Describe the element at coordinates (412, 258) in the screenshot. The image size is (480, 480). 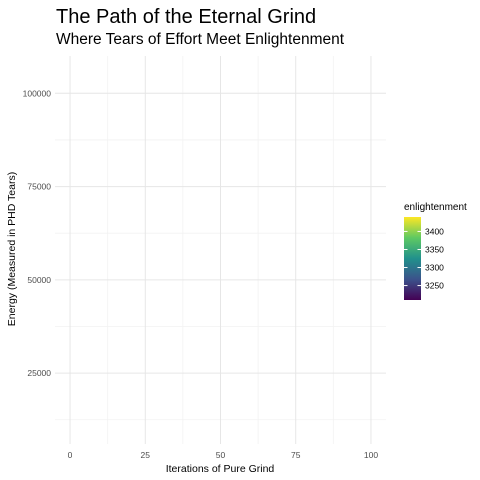
I see `legend-colorbar` at that location.